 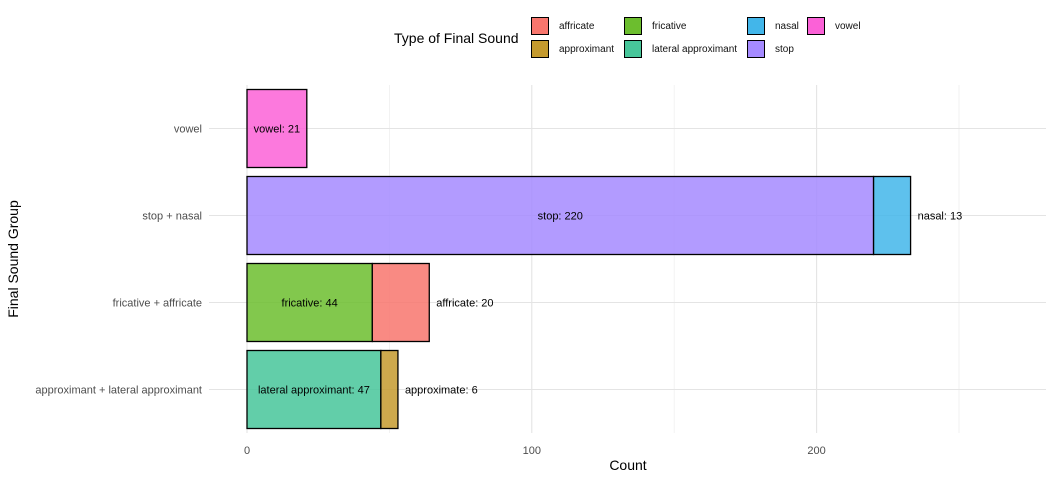 I want to click on legend-label: vowel, so click(x=848, y=26).